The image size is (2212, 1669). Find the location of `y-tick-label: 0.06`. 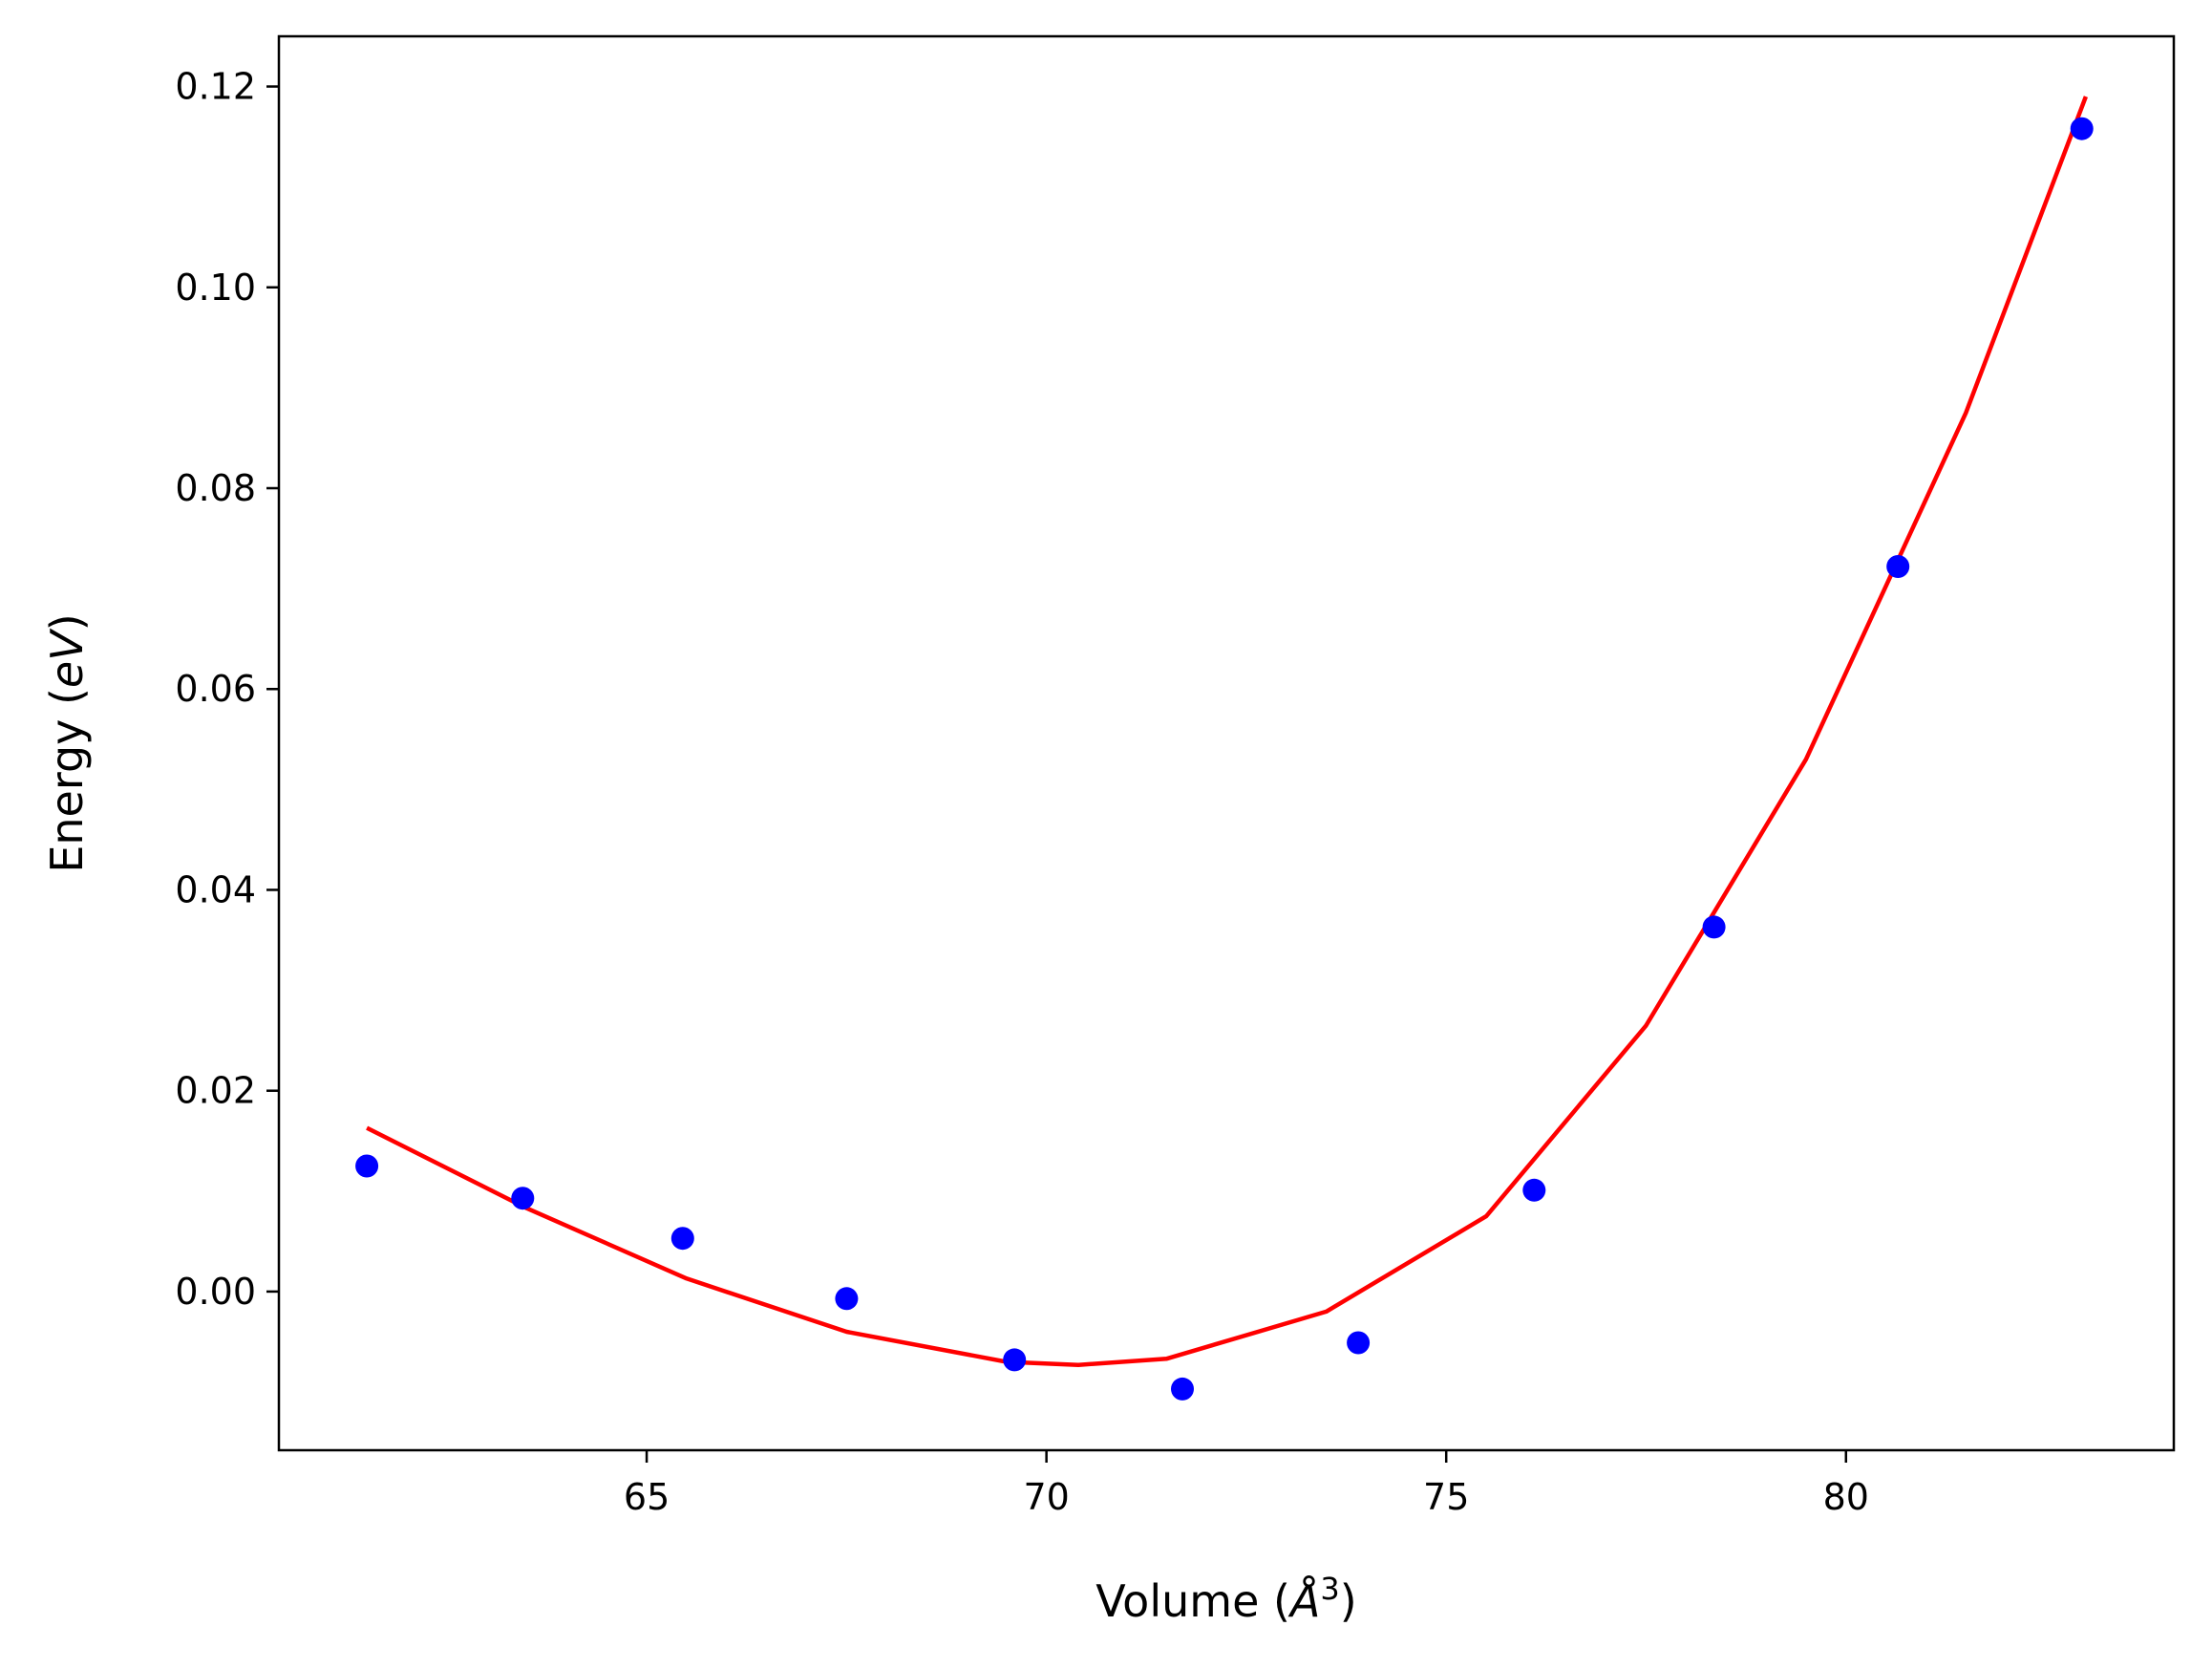

y-tick-label: 0.06 is located at coordinates (215, 689).